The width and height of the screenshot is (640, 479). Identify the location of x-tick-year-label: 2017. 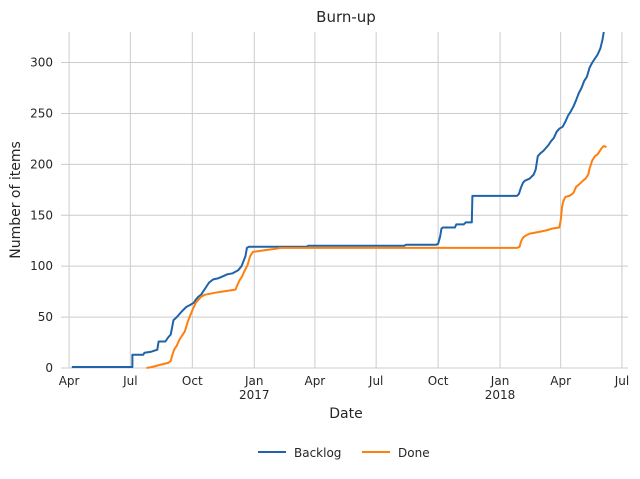
(254, 395).